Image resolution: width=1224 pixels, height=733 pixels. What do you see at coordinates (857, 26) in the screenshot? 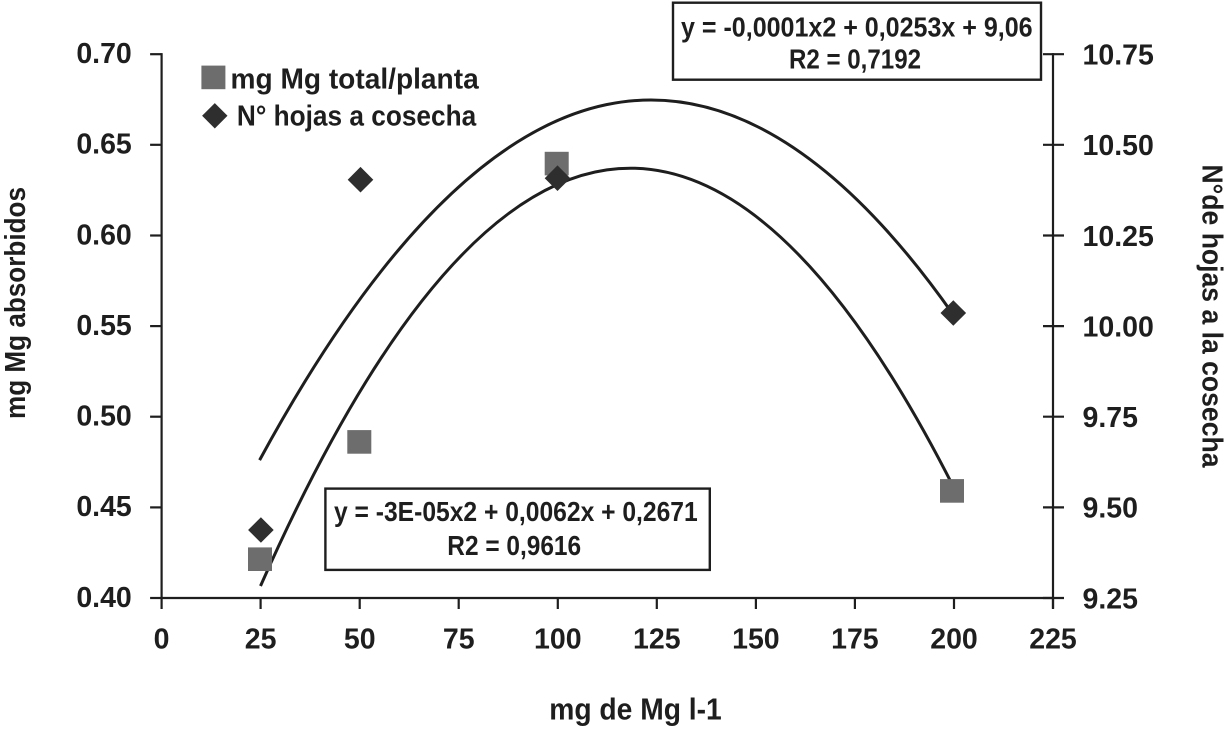
I see `svg-text: y = -0,0001x2 + 0,0253x + 9,06` at bounding box center [857, 26].